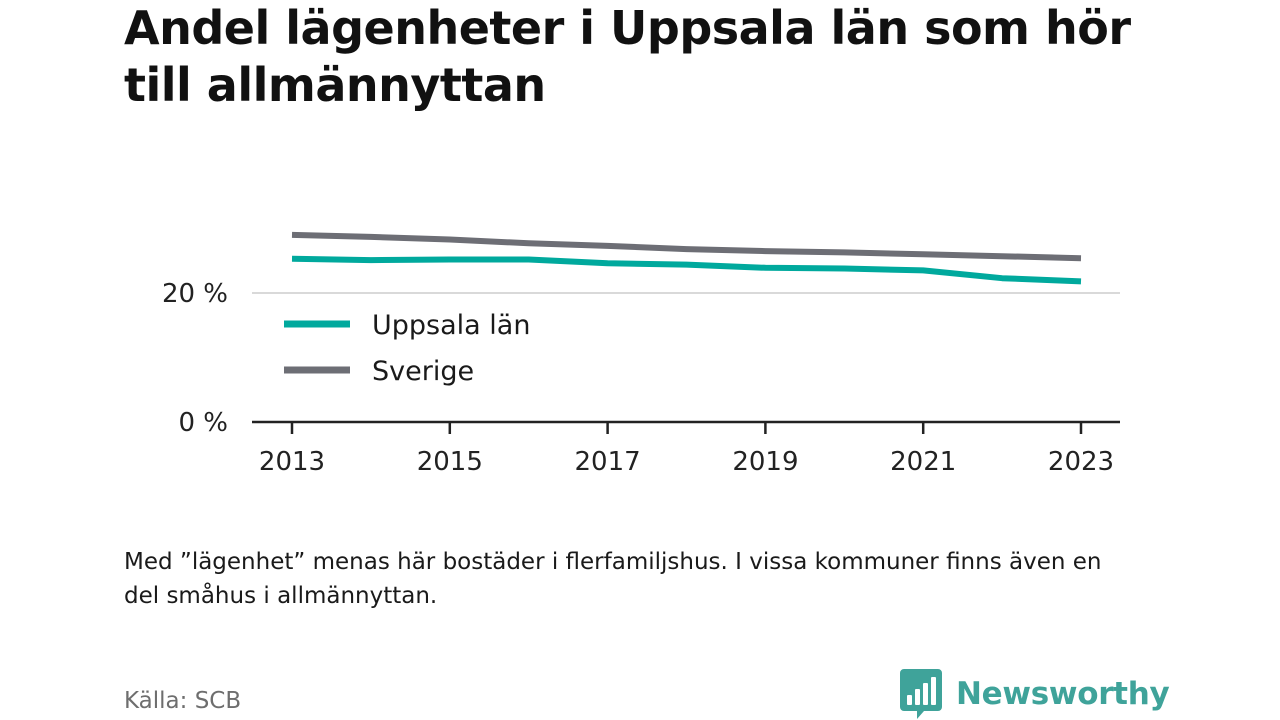  What do you see at coordinates (183, 701) in the screenshot?
I see `source-label: Källa: SCB` at bounding box center [183, 701].